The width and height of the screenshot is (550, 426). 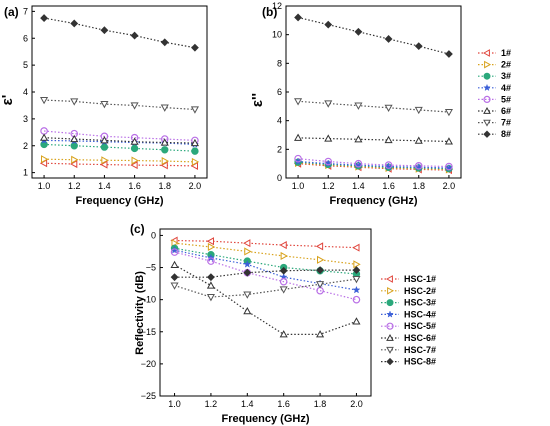 What do you see at coordinates (408, 350) in the screenshot?
I see `legend-item: HSC-7#` at bounding box center [408, 350].